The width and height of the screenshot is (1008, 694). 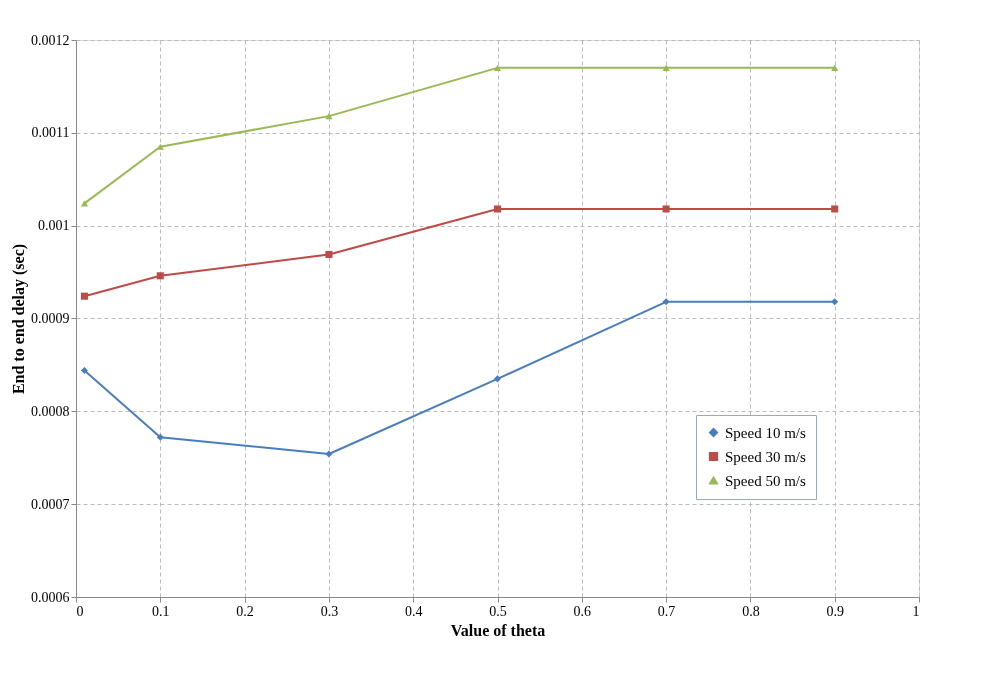 What do you see at coordinates (582, 611) in the screenshot?
I see `x-tick-label: 0.6` at bounding box center [582, 611].